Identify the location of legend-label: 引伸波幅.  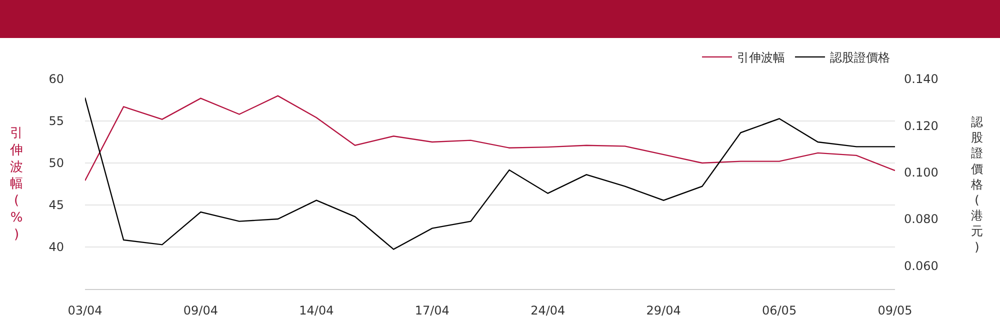
(761, 57).